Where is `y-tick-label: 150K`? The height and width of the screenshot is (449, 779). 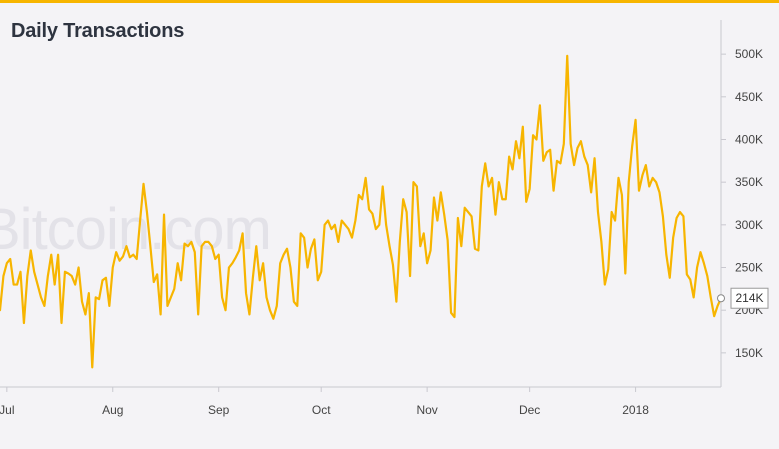 y-tick-label: 150K is located at coordinates (749, 353).